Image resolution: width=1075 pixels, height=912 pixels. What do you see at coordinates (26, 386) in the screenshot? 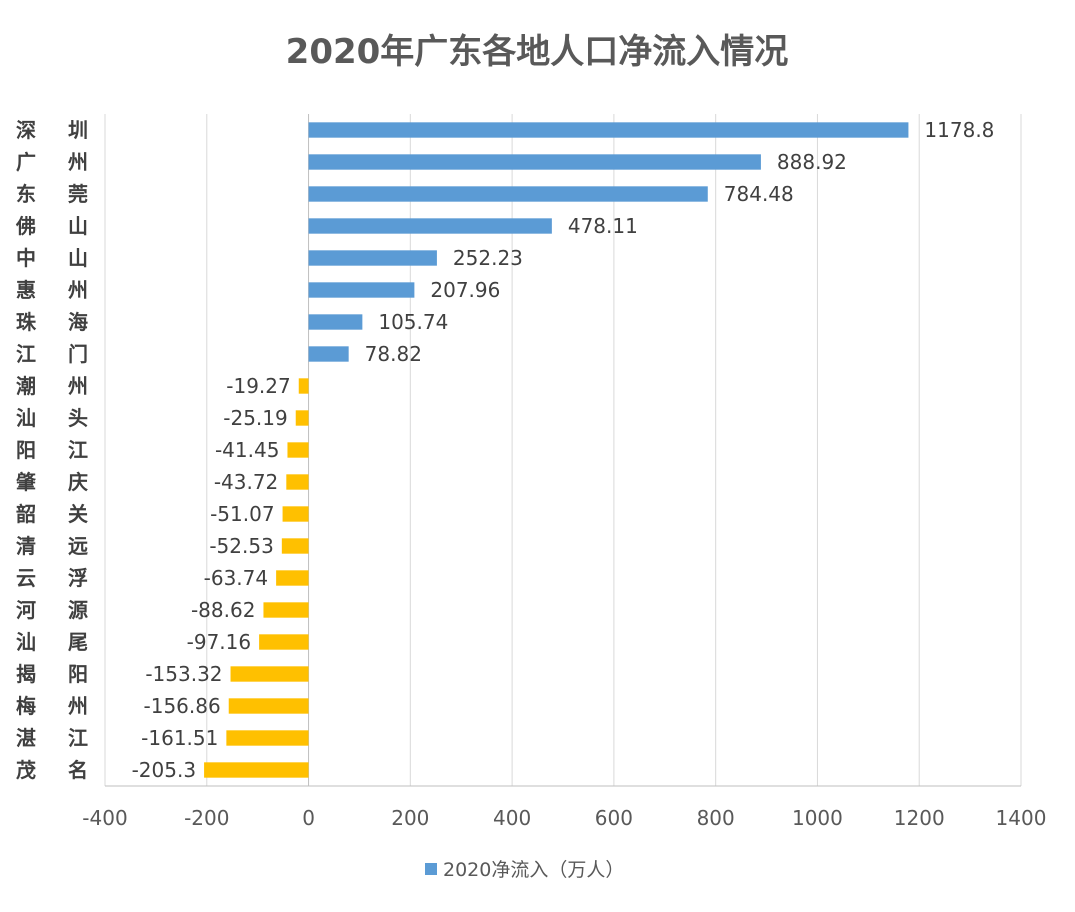
I see `category-label-8-a: 潮` at bounding box center [26, 386].